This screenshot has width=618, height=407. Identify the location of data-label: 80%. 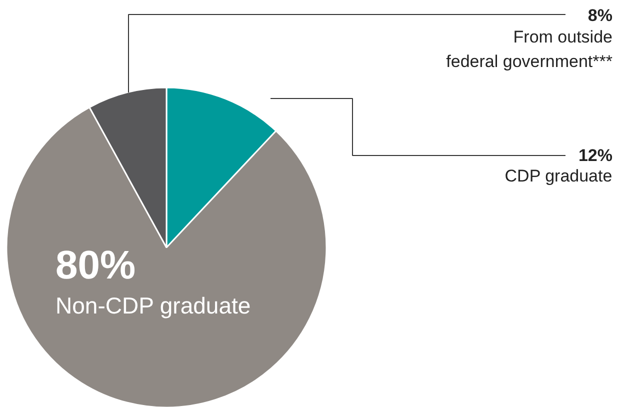
(96, 266).